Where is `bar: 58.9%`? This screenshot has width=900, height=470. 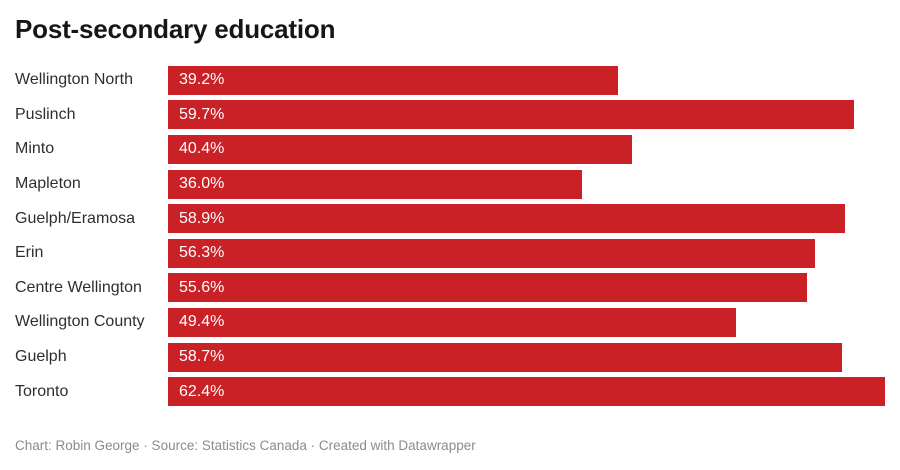 bar: 58.9% is located at coordinates (506, 219).